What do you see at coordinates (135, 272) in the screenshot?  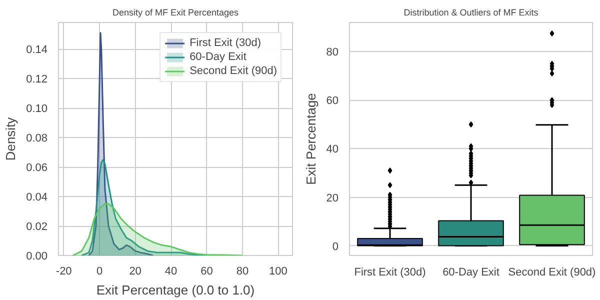 I see `x-tick-label: 20` at bounding box center [135, 272].